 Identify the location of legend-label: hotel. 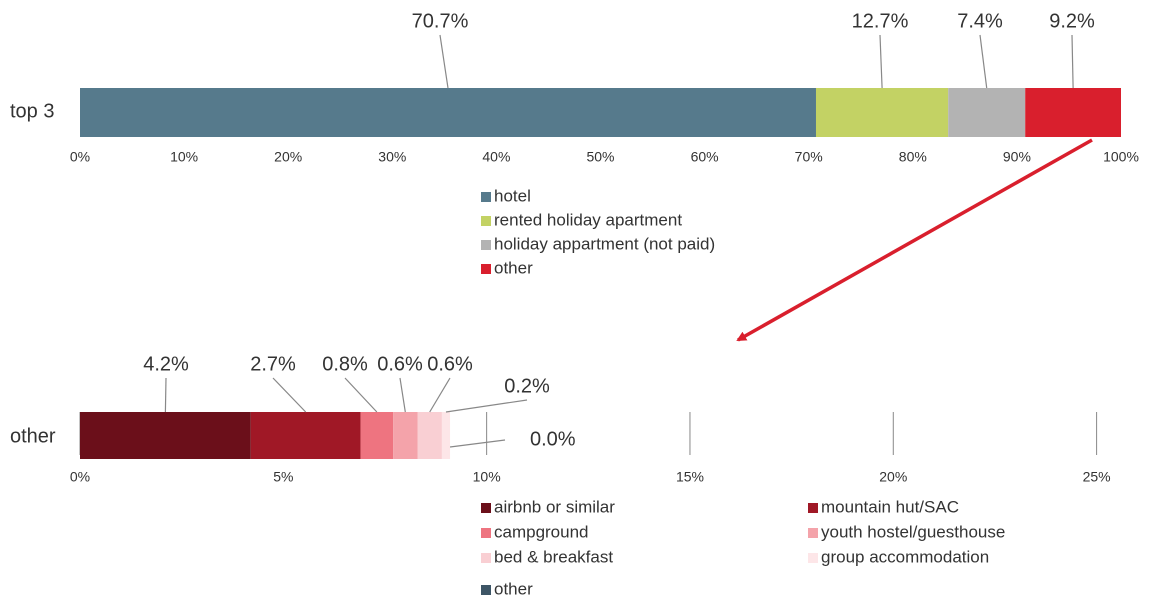
(512, 195).